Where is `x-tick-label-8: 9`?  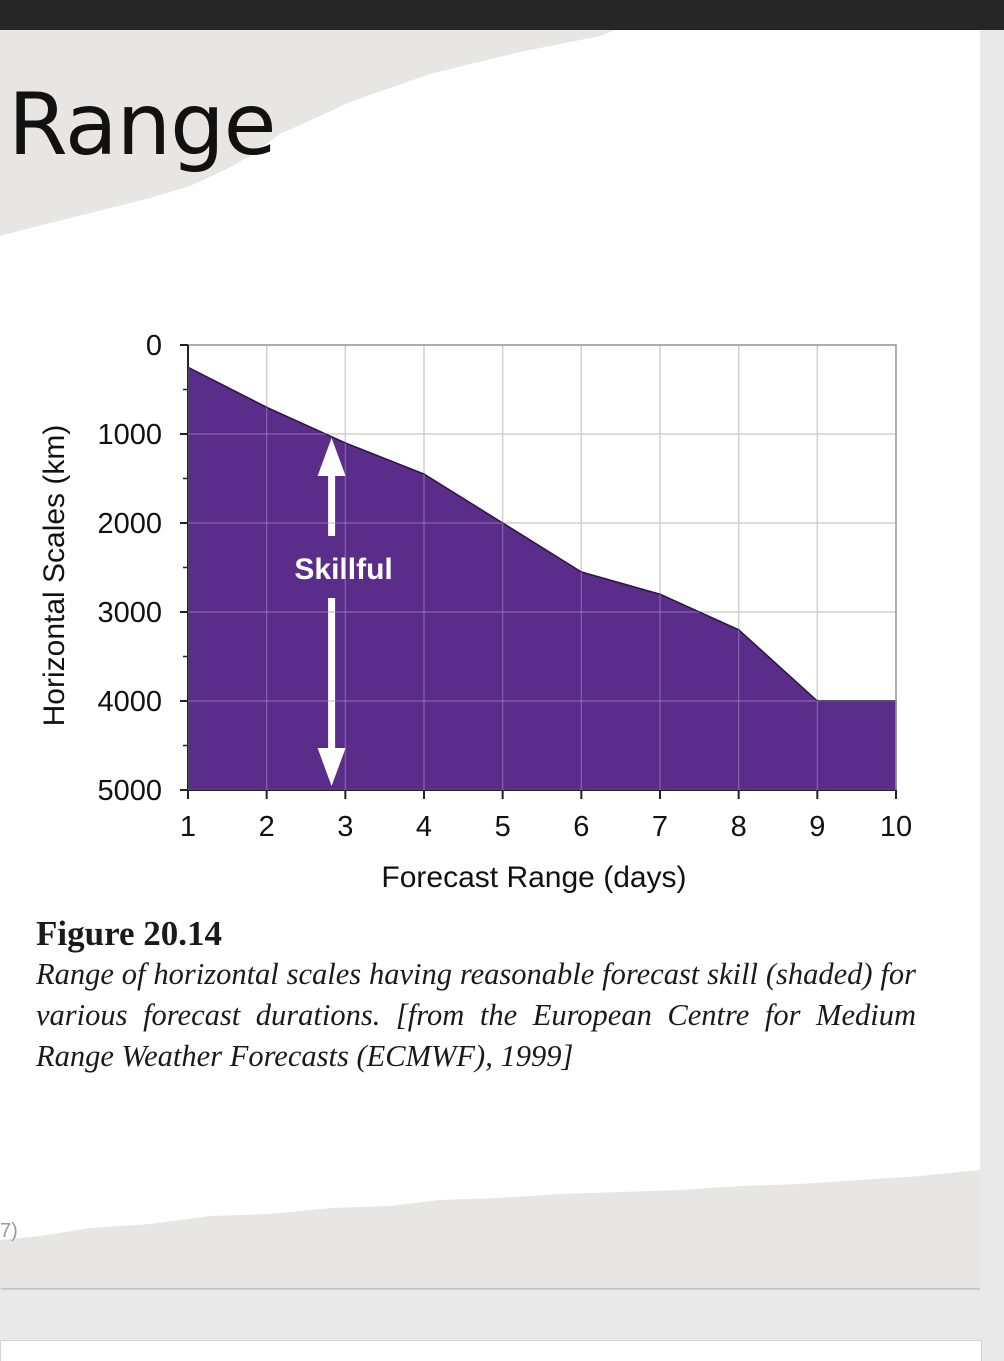 x-tick-label-8: 9 is located at coordinates (817, 827).